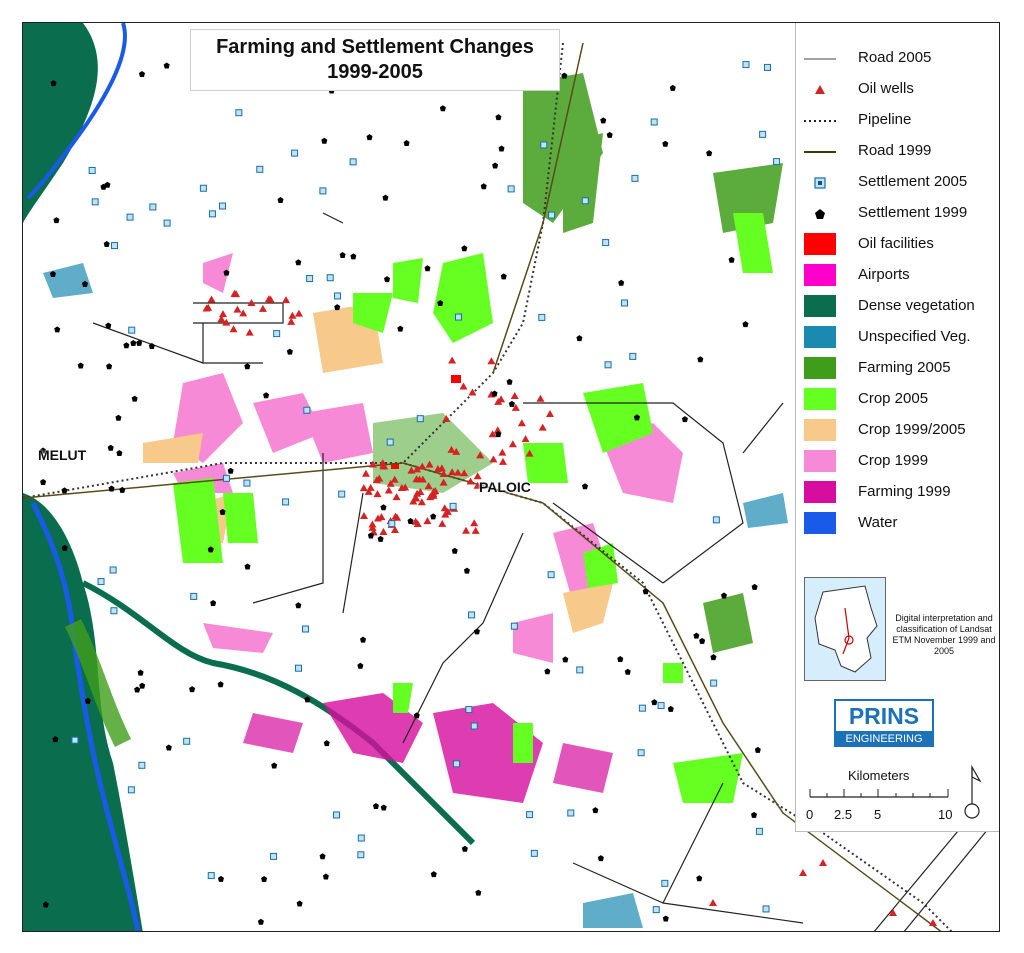 Image resolution: width=1024 pixels, height=953 pixels. Describe the element at coordinates (897, 90) in the screenshot. I see `legend-item-oil-wells: Oil wells` at that location.